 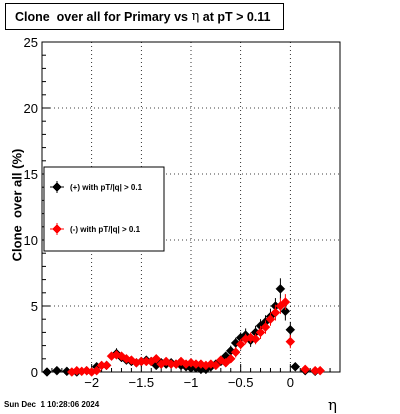 I want to click on legend-box, so click(x=104, y=209).